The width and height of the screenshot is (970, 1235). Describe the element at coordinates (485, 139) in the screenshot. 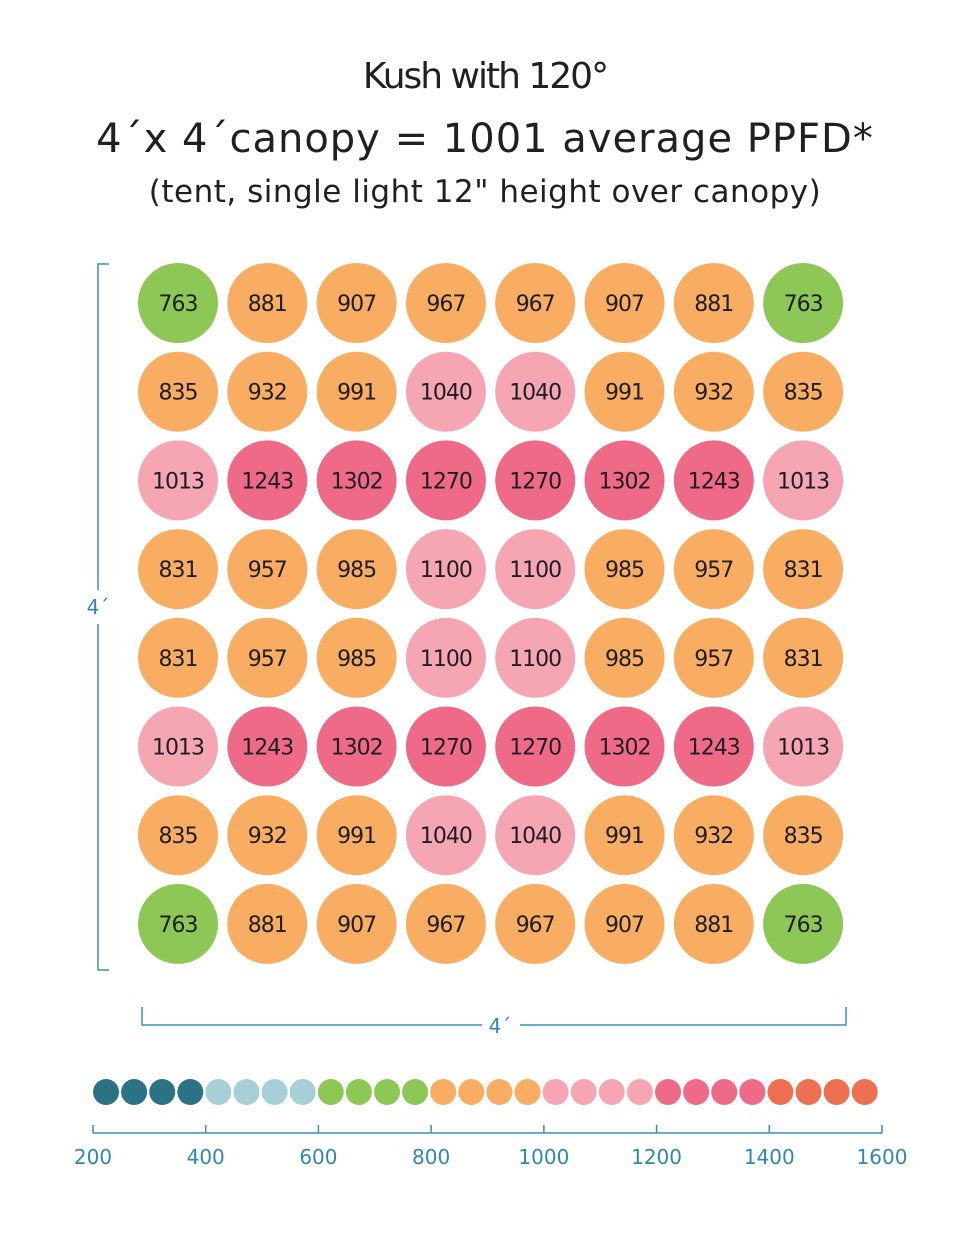

I see `chart-subtitle: 4´x 4´canopy = 1001 average PPFD*` at that location.